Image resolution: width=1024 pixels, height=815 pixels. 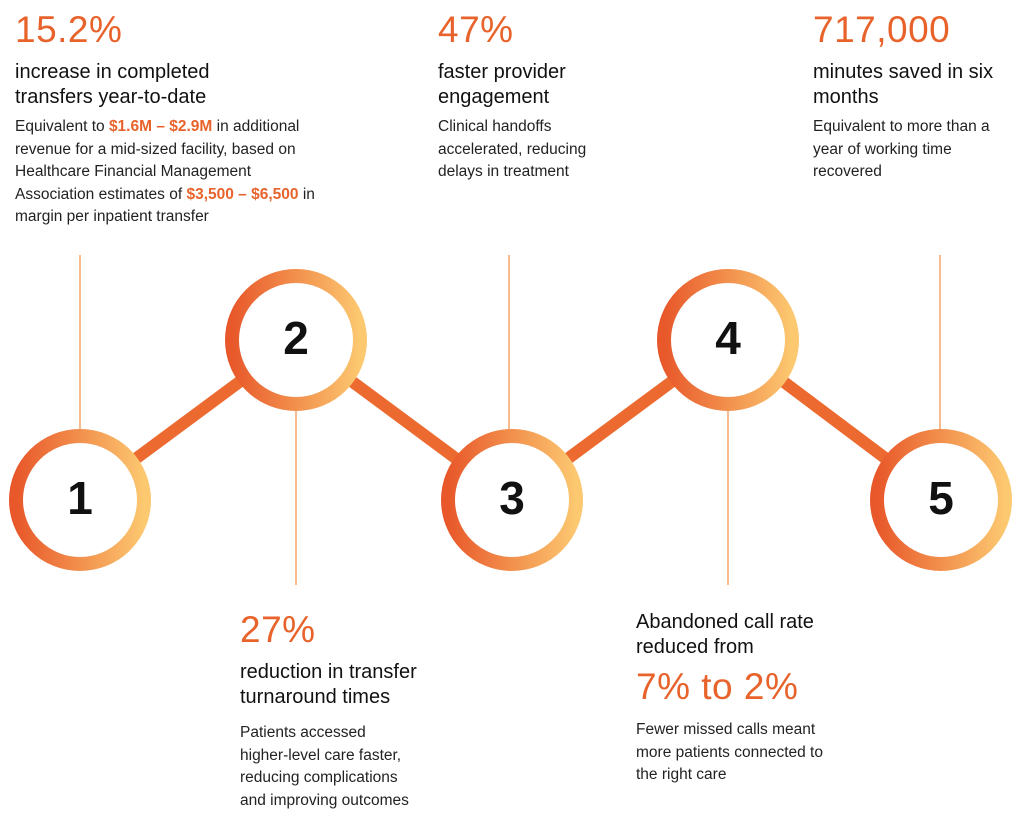 I want to click on node-number: 5, so click(x=941, y=498).